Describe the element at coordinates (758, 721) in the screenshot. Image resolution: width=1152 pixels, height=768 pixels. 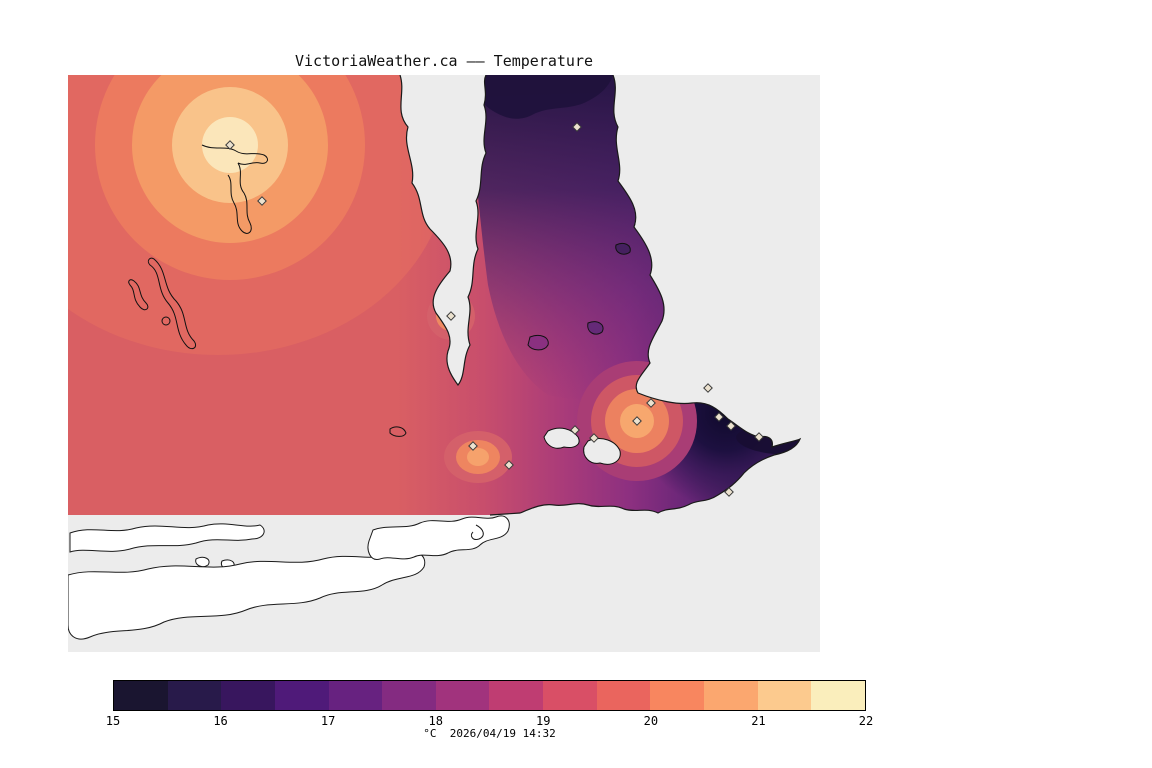
I see `tick-label: 21` at that location.